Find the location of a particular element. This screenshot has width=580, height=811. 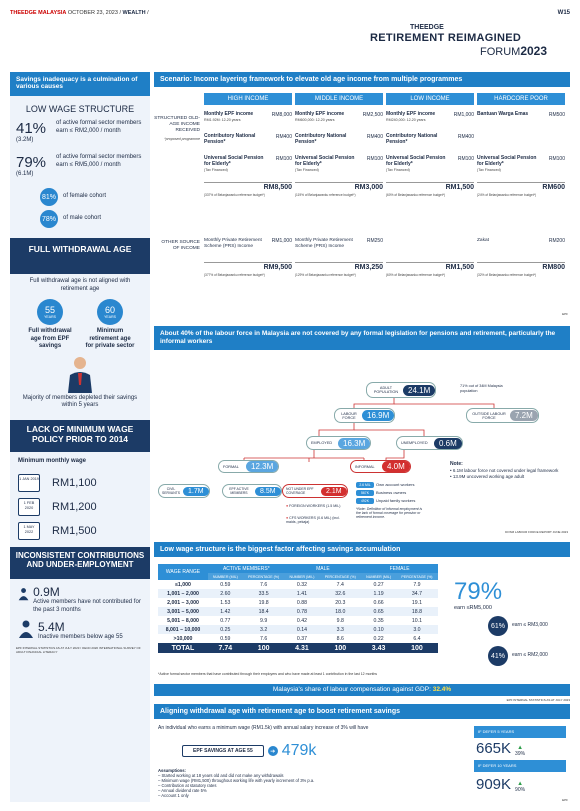

epf-members-pill: EPF ACTIVE MEMBERS 8.5M is located at coordinates (252, 491).